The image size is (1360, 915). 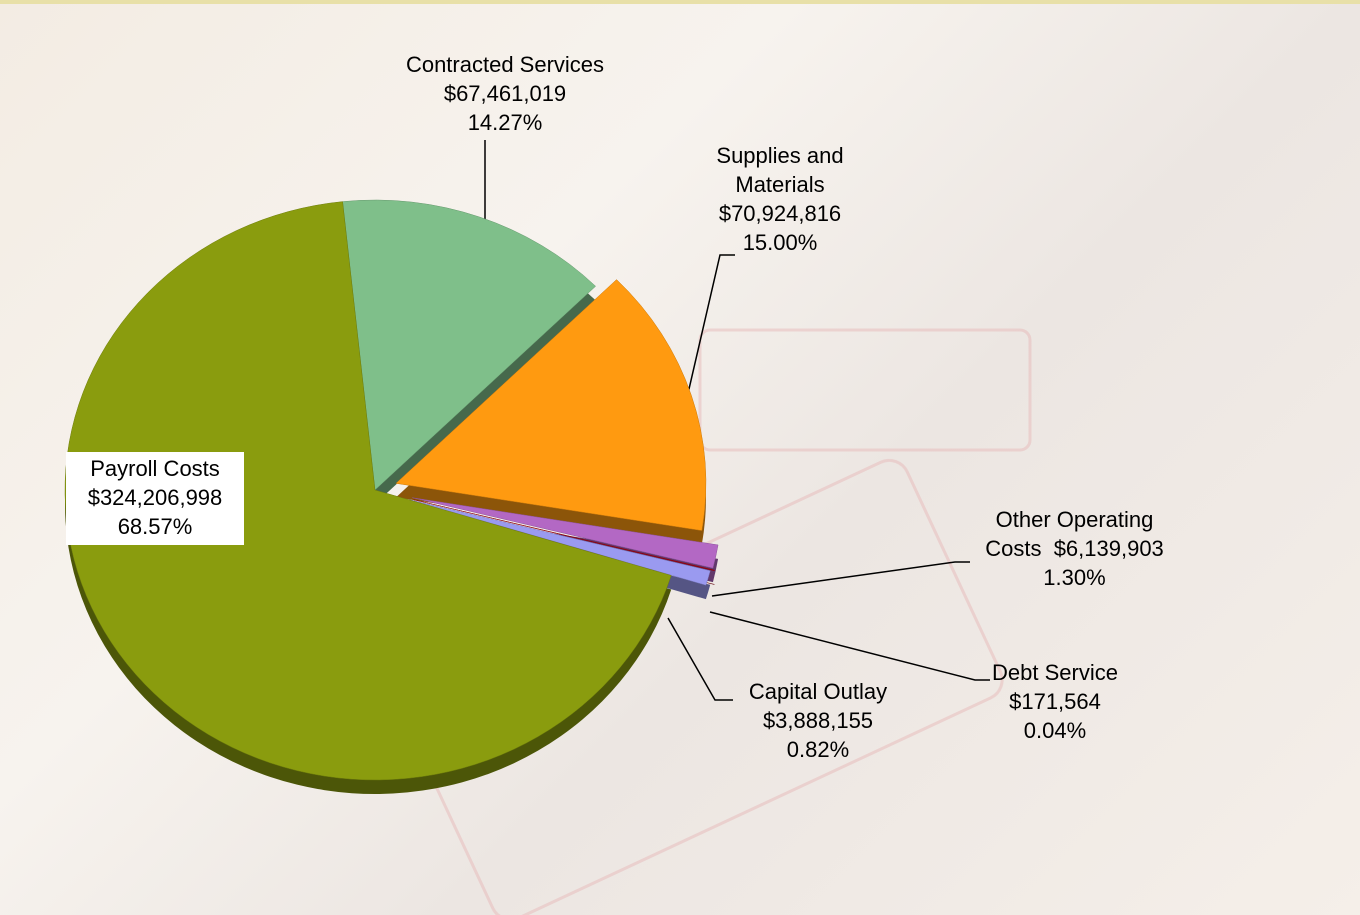 I want to click on label-name: Other Operating Costs, so click(x=1069, y=534).